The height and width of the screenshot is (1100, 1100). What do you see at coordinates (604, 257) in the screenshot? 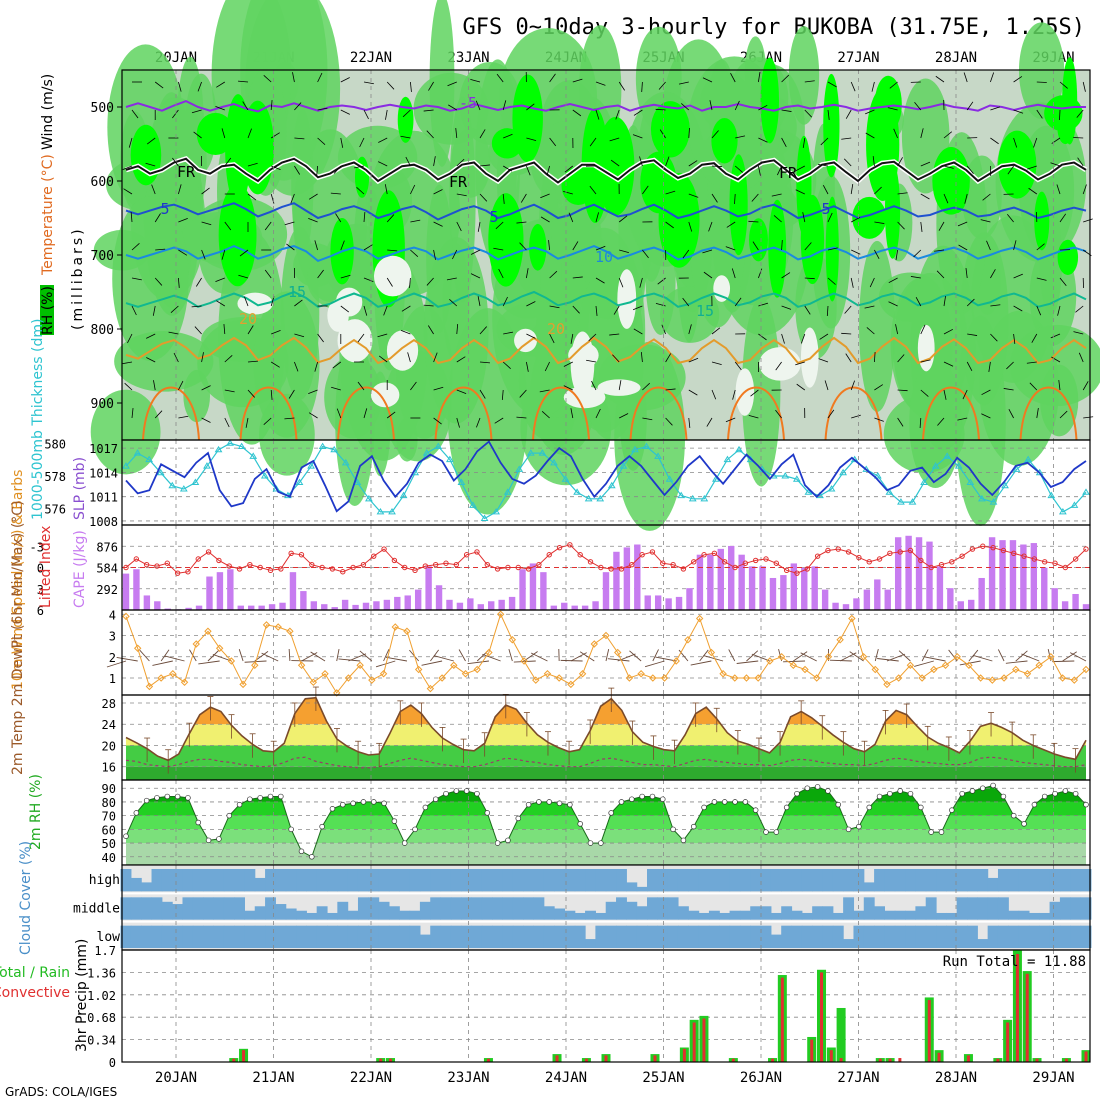
I see `isotherm-label: 10` at bounding box center [604, 257].